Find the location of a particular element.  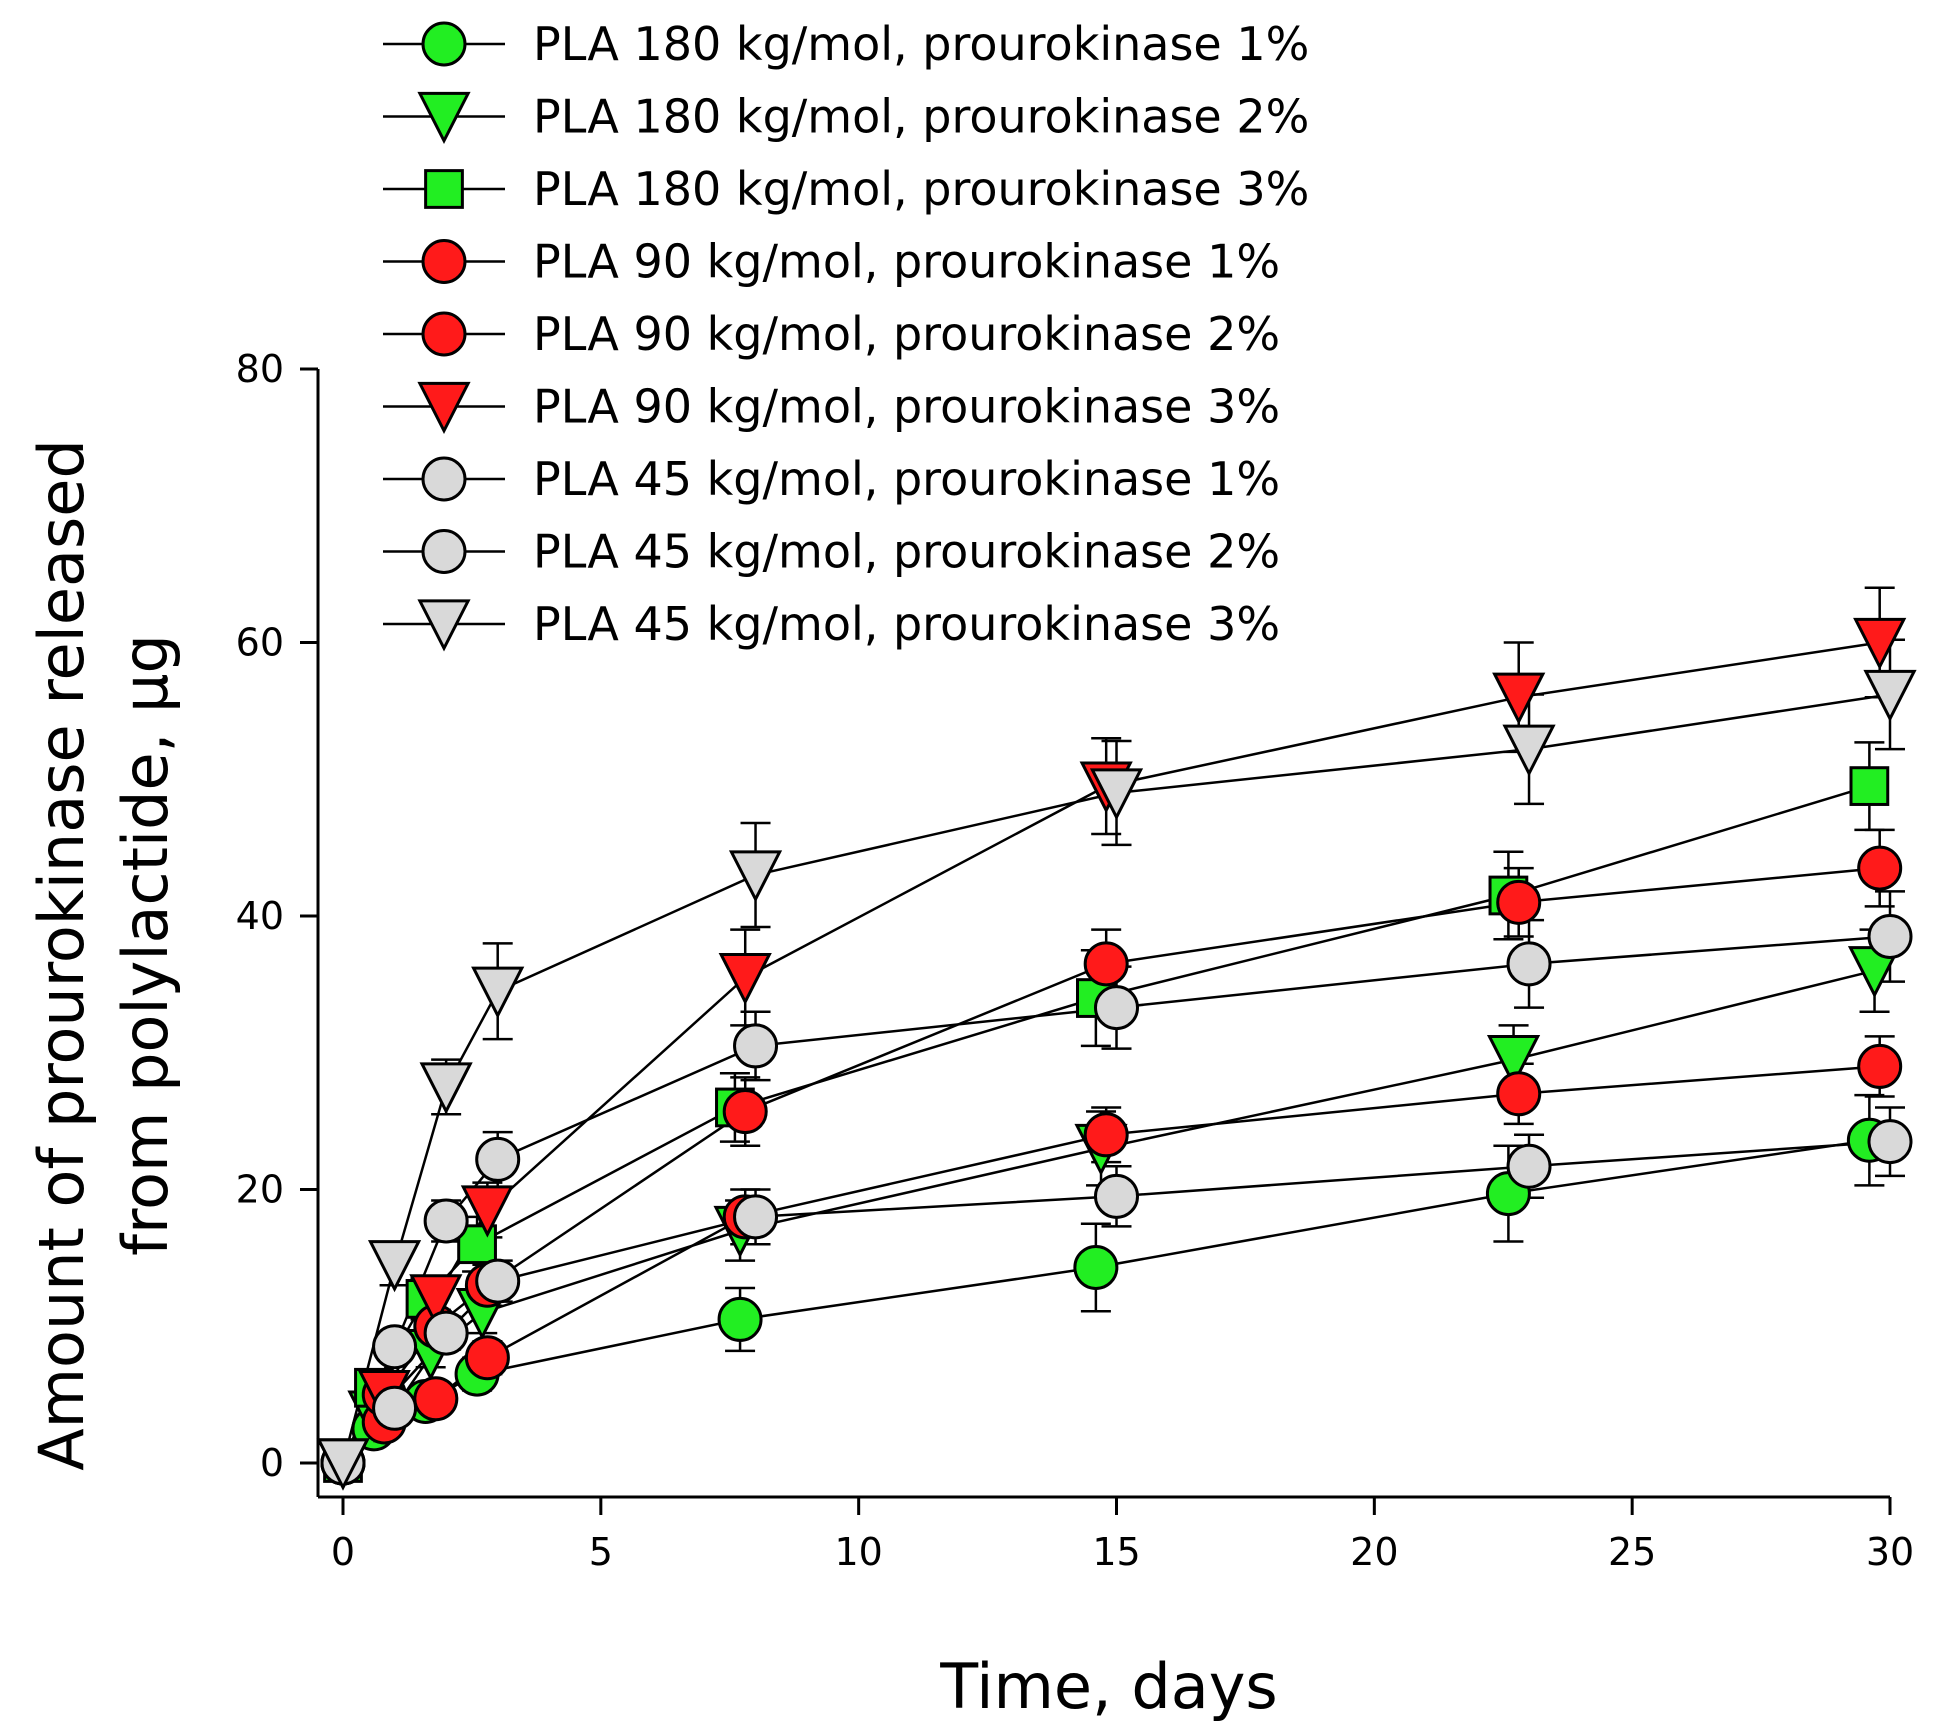

y-tick-label: 60 is located at coordinates (260, 643).